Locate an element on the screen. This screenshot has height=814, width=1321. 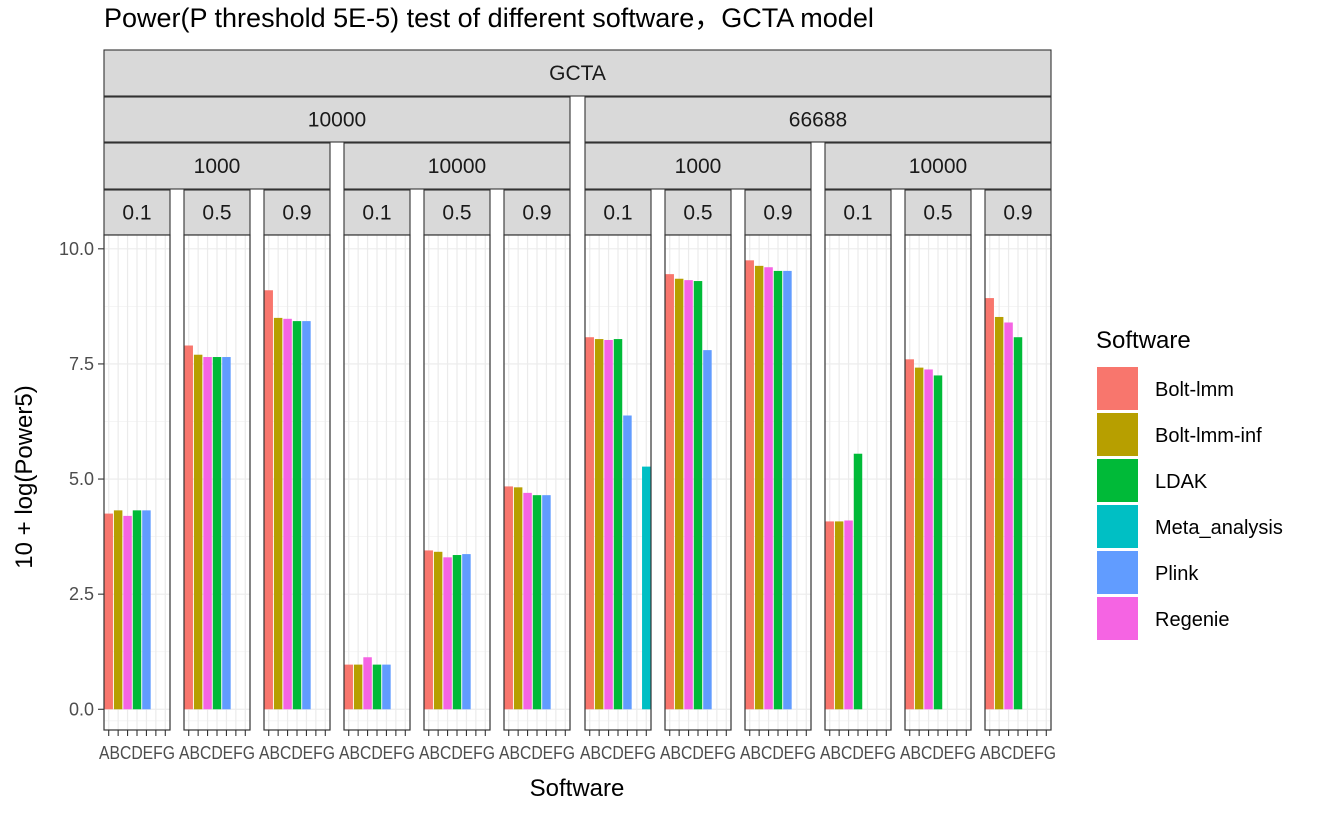
strip-panel-10: 0.1 is located at coordinates (857, 213).